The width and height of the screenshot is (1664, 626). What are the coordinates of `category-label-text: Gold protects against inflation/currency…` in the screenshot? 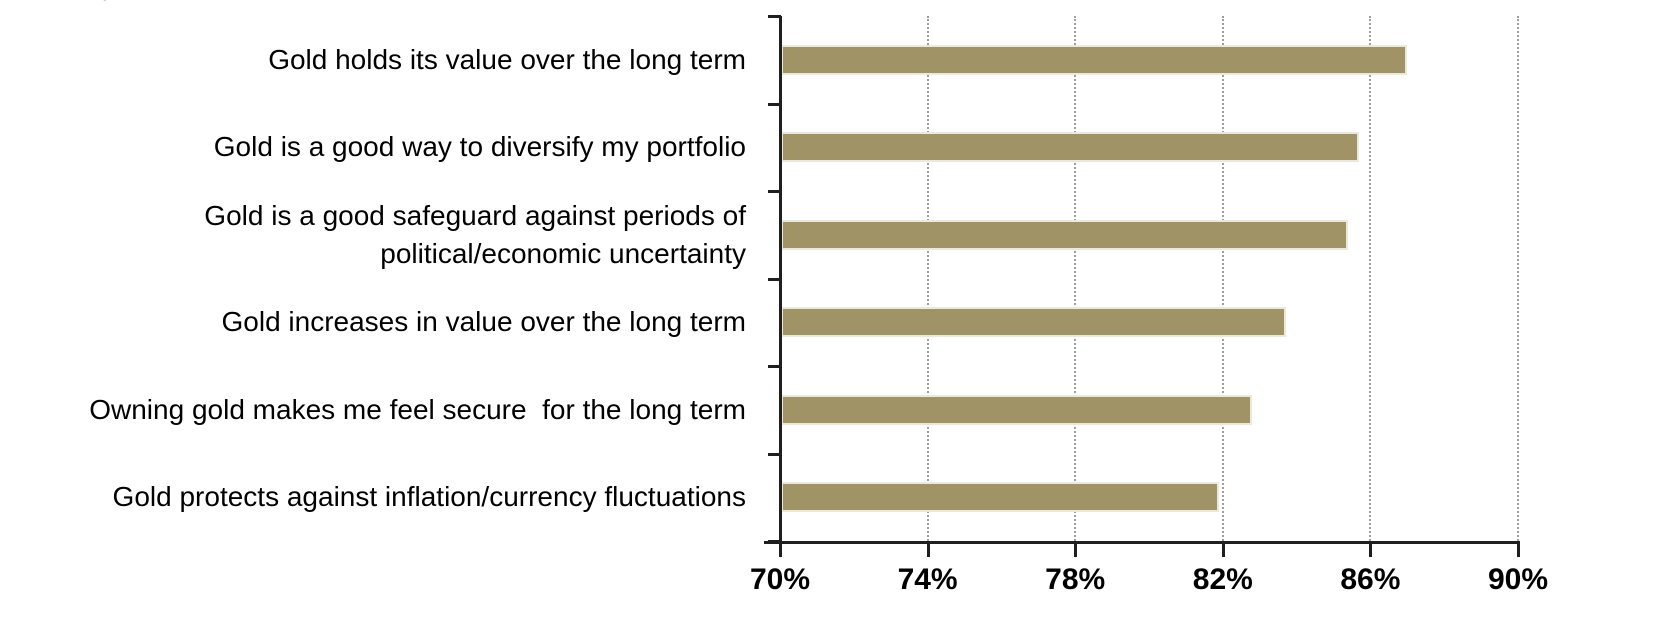 It's located at (429, 497).